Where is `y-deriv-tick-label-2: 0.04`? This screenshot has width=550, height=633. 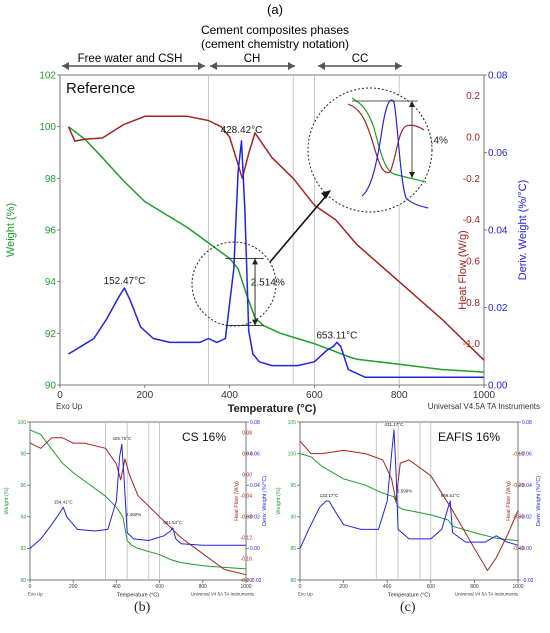 y-deriv-tick-label-2: 0.04 is located at coordinates (498, 231).